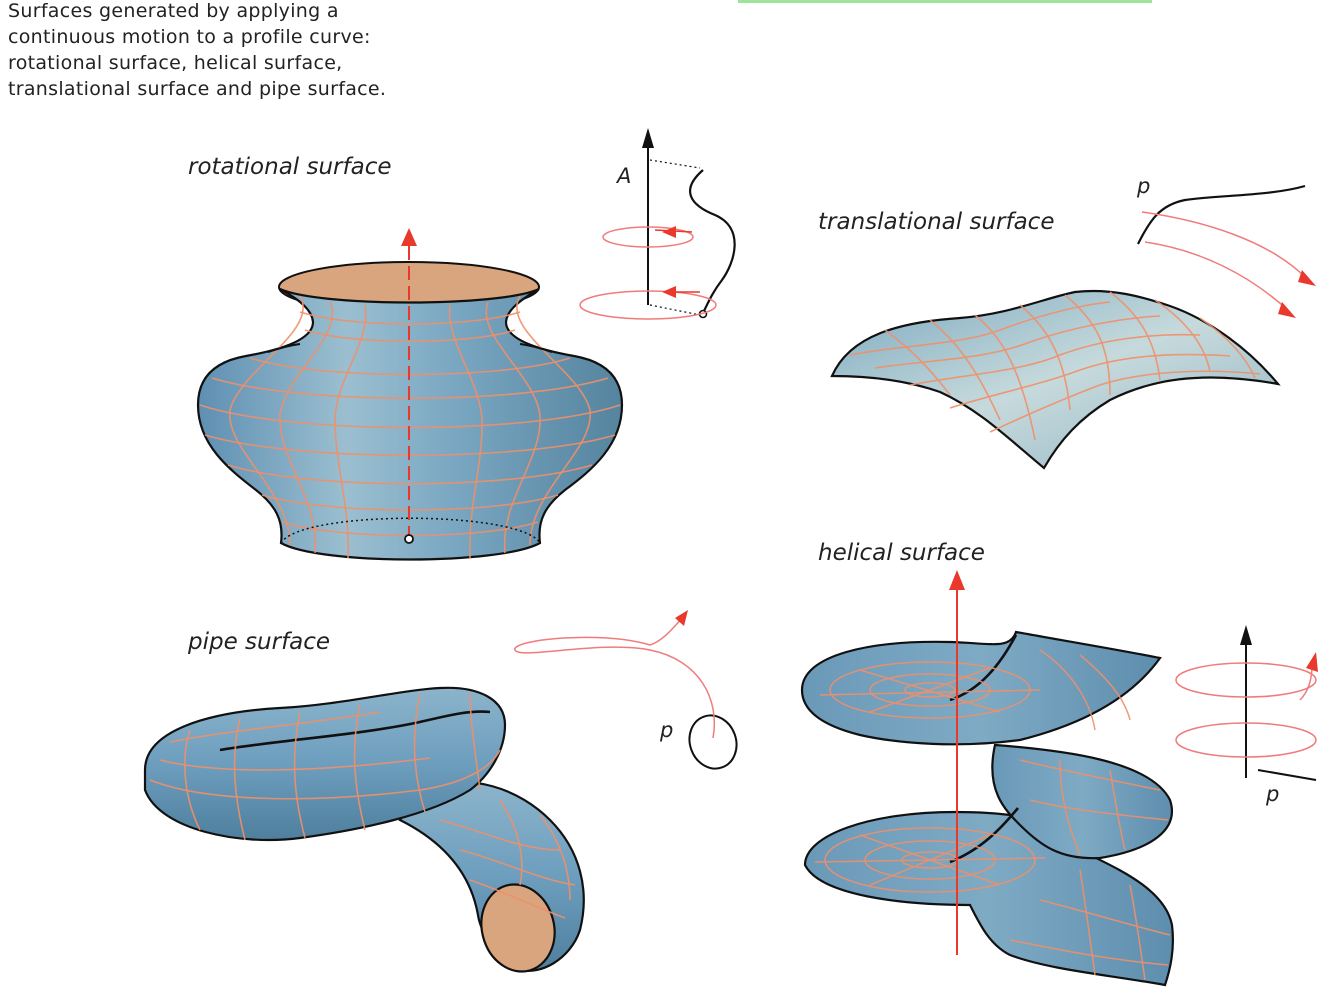 Image resolution: width=1332 pixels, height=1000 pixels. I want to click on axis-label-a: A, so click(624, 176).